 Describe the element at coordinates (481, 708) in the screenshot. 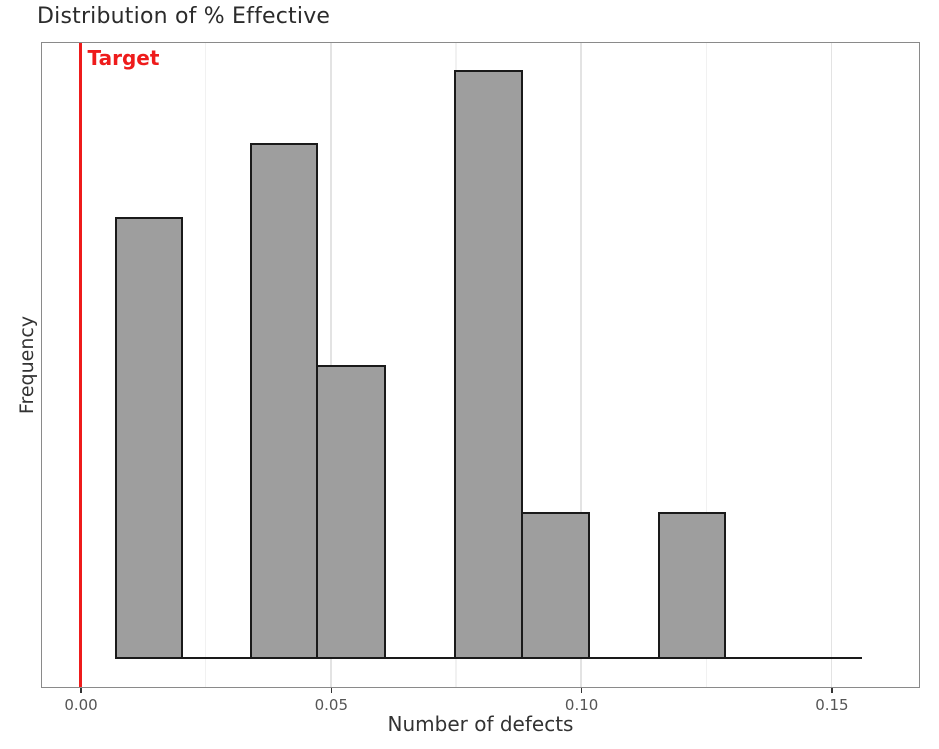

I see `x-axis: 0.00 0.05 0.10 0.15` at that location.